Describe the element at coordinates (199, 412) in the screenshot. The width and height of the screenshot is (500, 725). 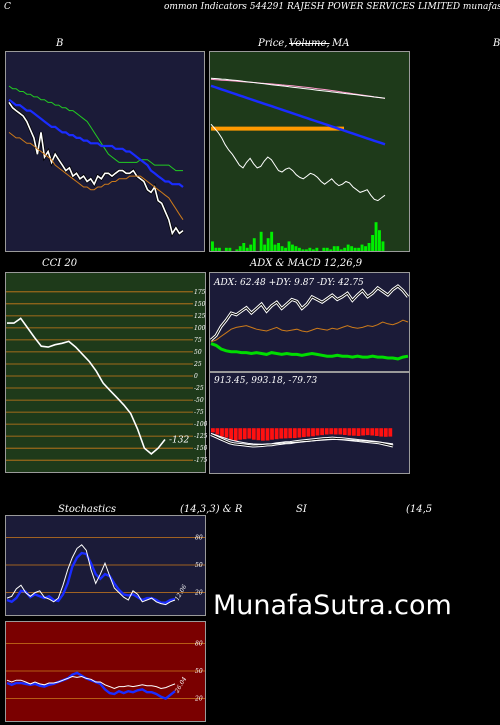
I see `cci-tick-label: -75` at that location.